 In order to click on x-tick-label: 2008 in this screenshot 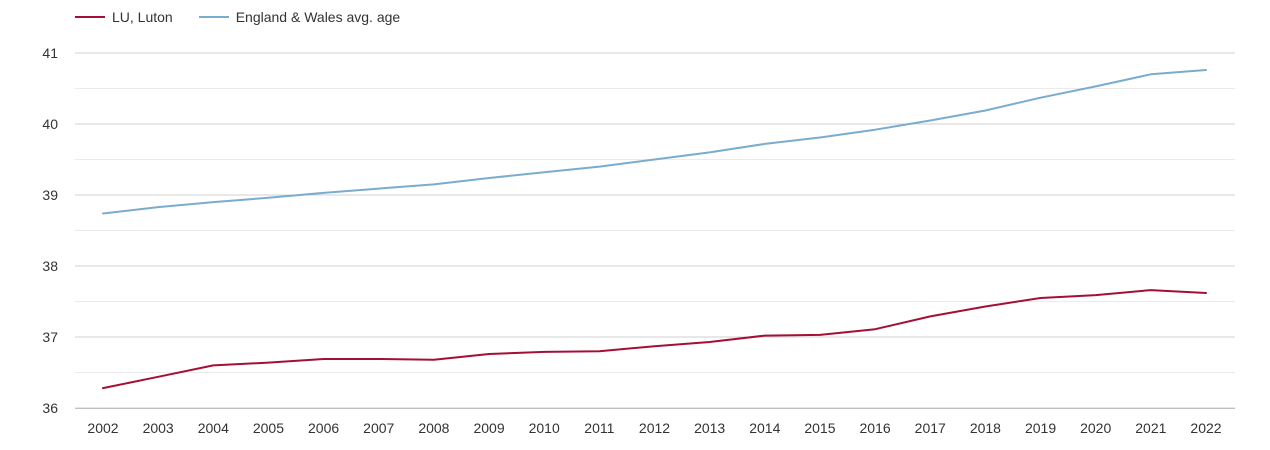, I will do `click(433, 428)`.